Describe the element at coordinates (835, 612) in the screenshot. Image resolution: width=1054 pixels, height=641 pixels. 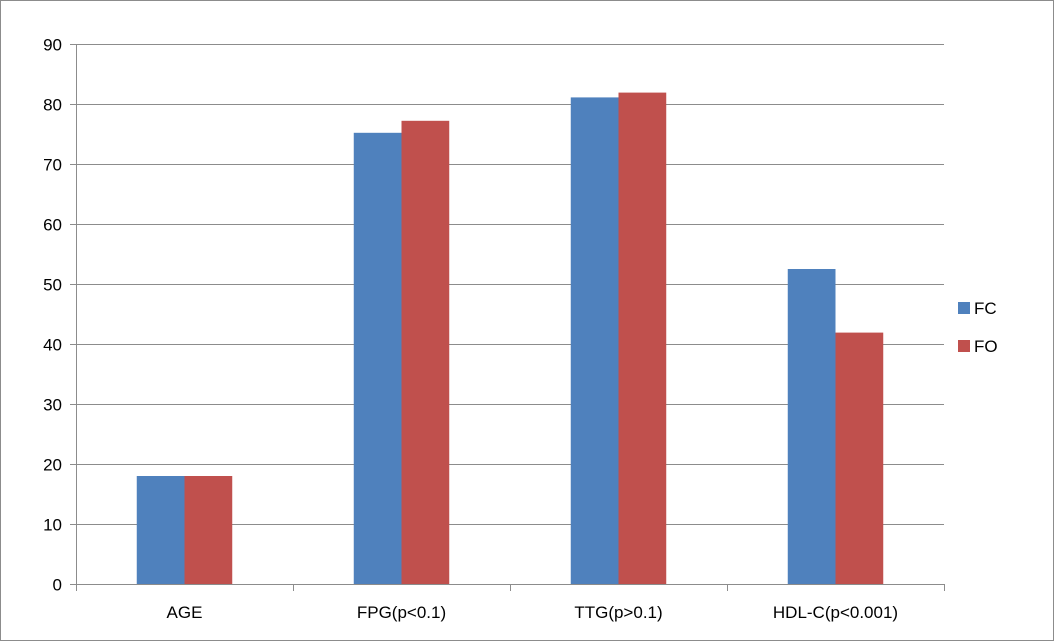
I see `x-category-label: HDL-C(p<0.001)` at that location.